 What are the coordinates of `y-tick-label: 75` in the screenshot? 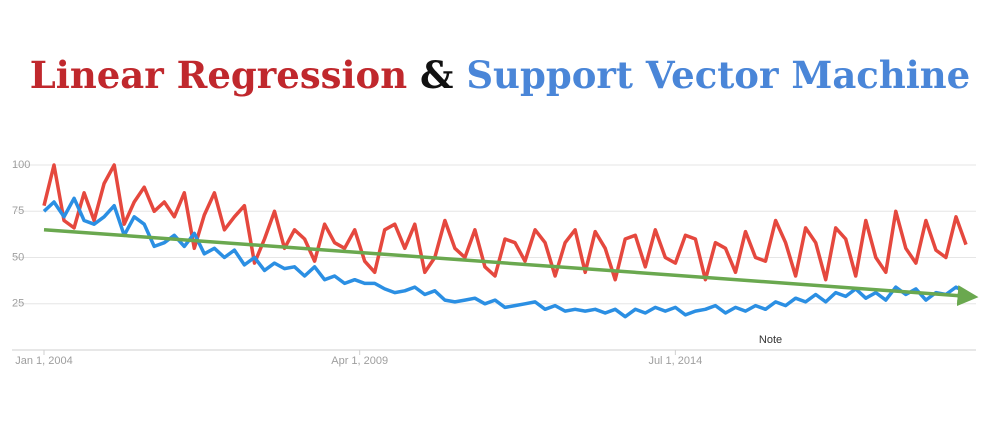 It's located at (18, 211).